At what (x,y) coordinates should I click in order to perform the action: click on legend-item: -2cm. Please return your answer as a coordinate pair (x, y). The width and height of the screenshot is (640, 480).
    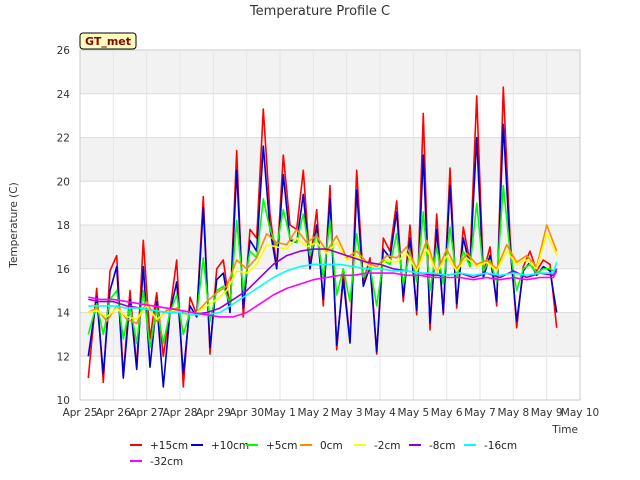
    Looking at the image, I should click on (377, 446).